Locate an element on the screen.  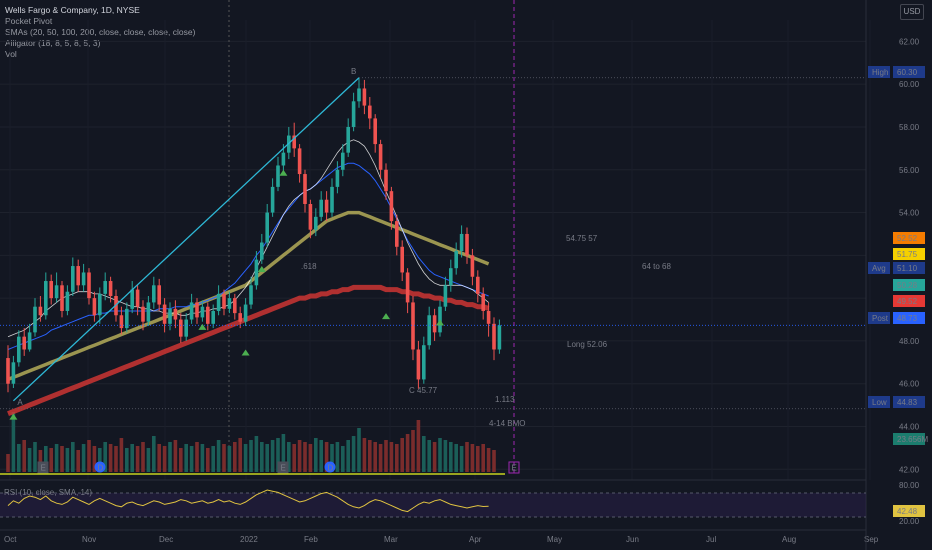
high-tag-box is located at coordinates (909, 72).